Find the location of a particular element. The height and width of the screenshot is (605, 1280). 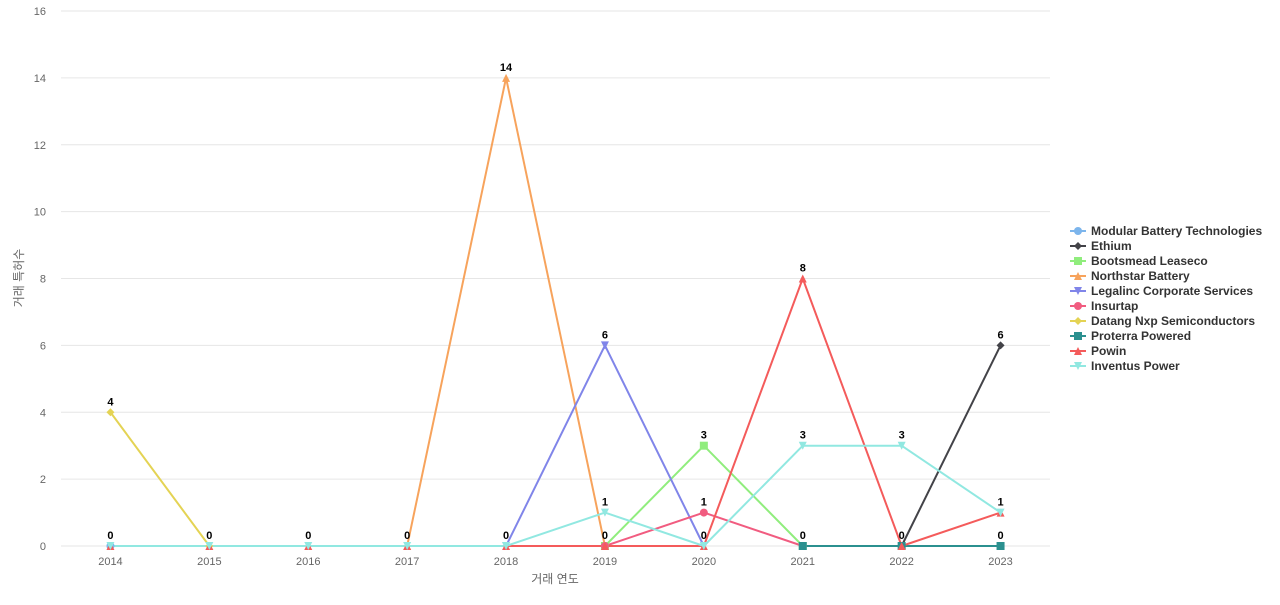

legend-item-inventus-power: Inventus Power is located at coordinates (1125, 366).